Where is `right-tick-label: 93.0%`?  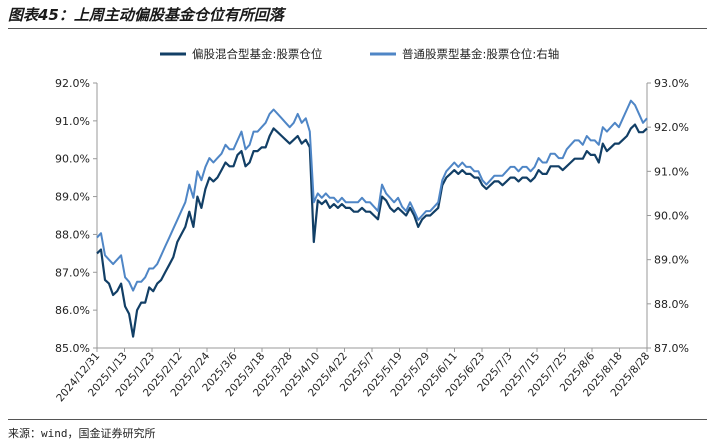
right-tick-label: 93.0% is located at coordinates (671, 83).